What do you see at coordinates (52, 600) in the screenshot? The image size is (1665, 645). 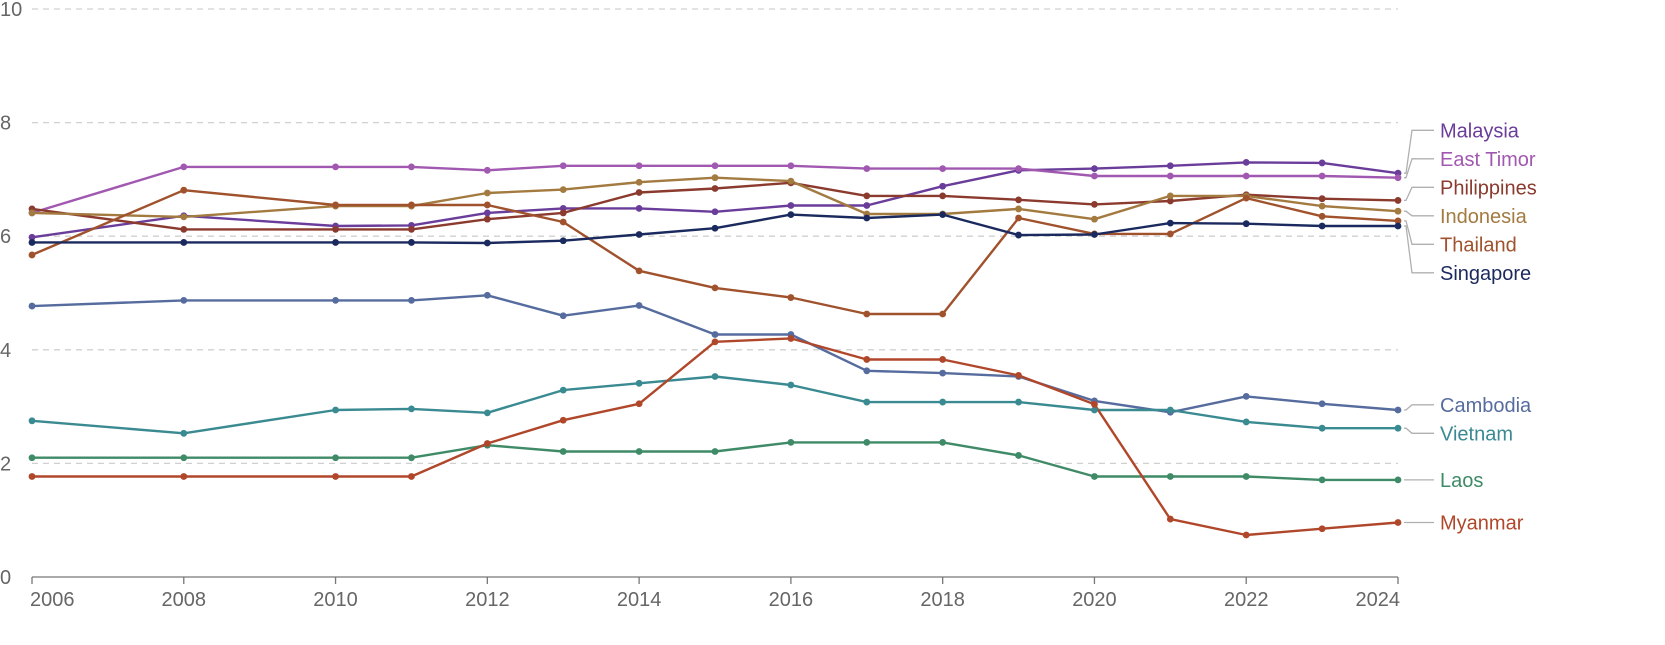 I see `x-tick-label: 2006` at bounding box center [52, 600].